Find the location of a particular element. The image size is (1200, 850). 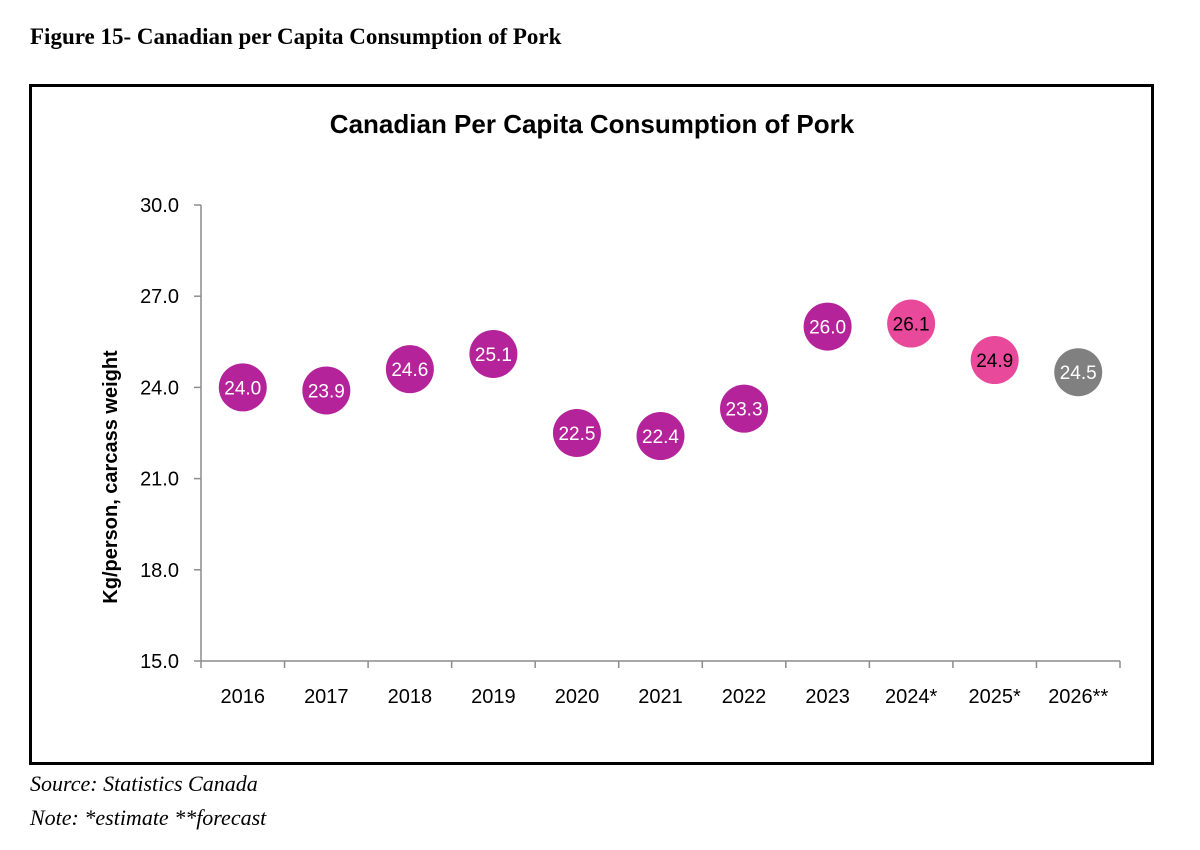

note-line: Note: *estimate **forecast is located at coordinates (148, 817).